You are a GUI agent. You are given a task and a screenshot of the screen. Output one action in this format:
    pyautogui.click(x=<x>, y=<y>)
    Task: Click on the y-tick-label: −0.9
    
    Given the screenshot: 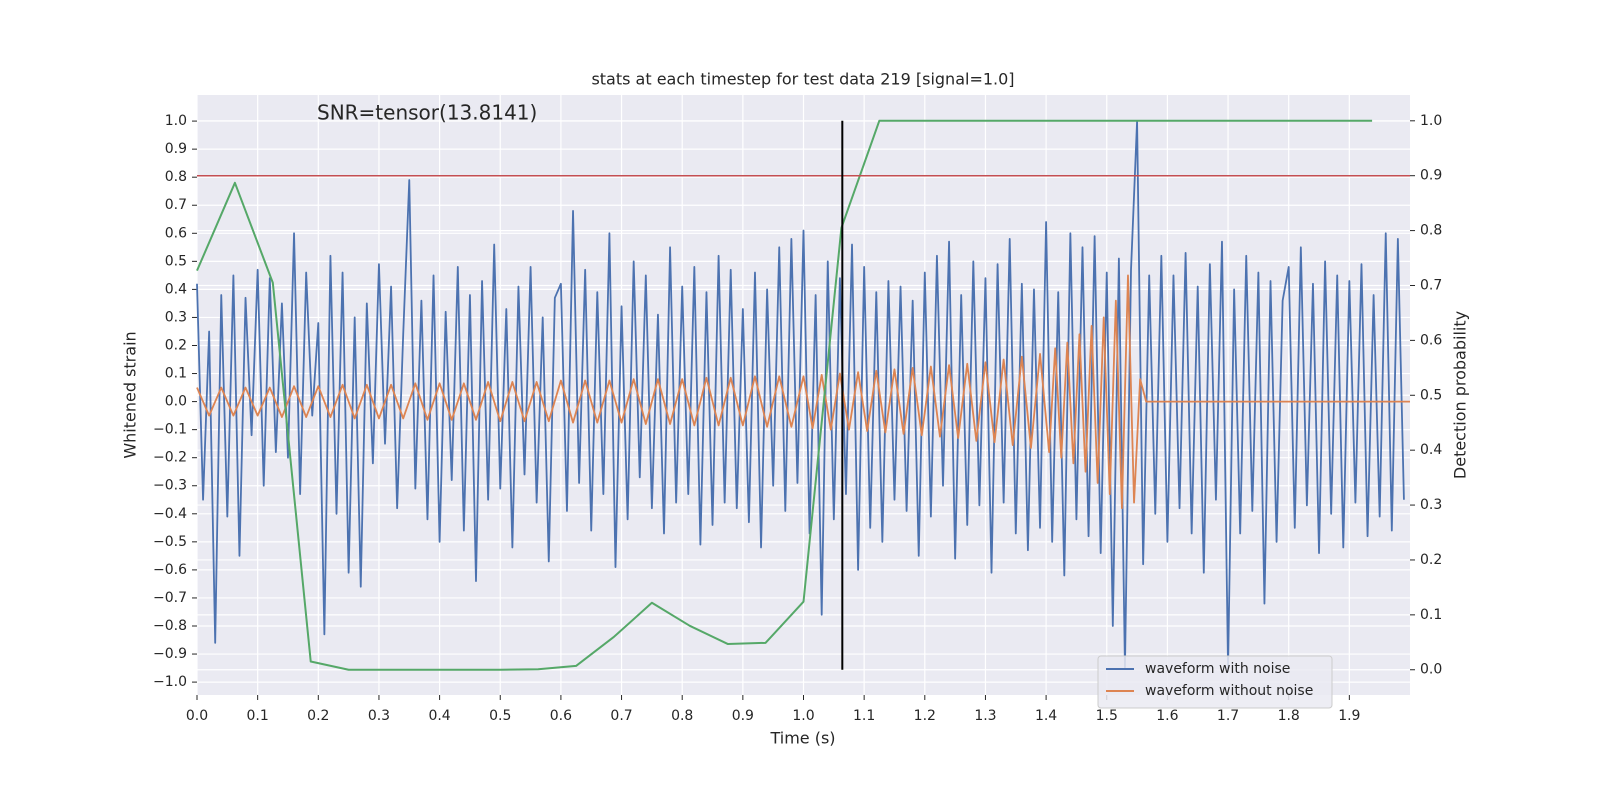 What is the action you would take?
    pyautogui.click(x=170, y=654)
    